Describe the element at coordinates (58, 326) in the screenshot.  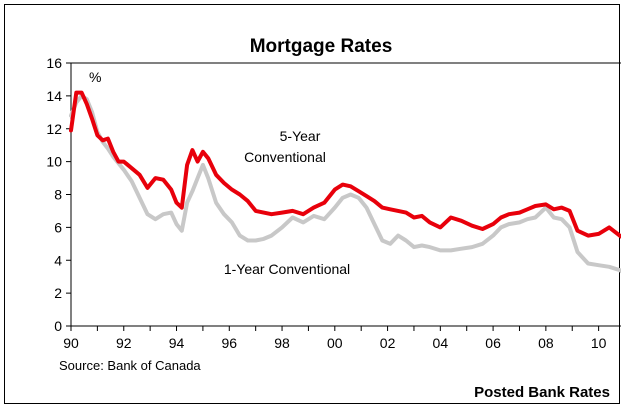
I see `y-tick-label: 0` at that location.